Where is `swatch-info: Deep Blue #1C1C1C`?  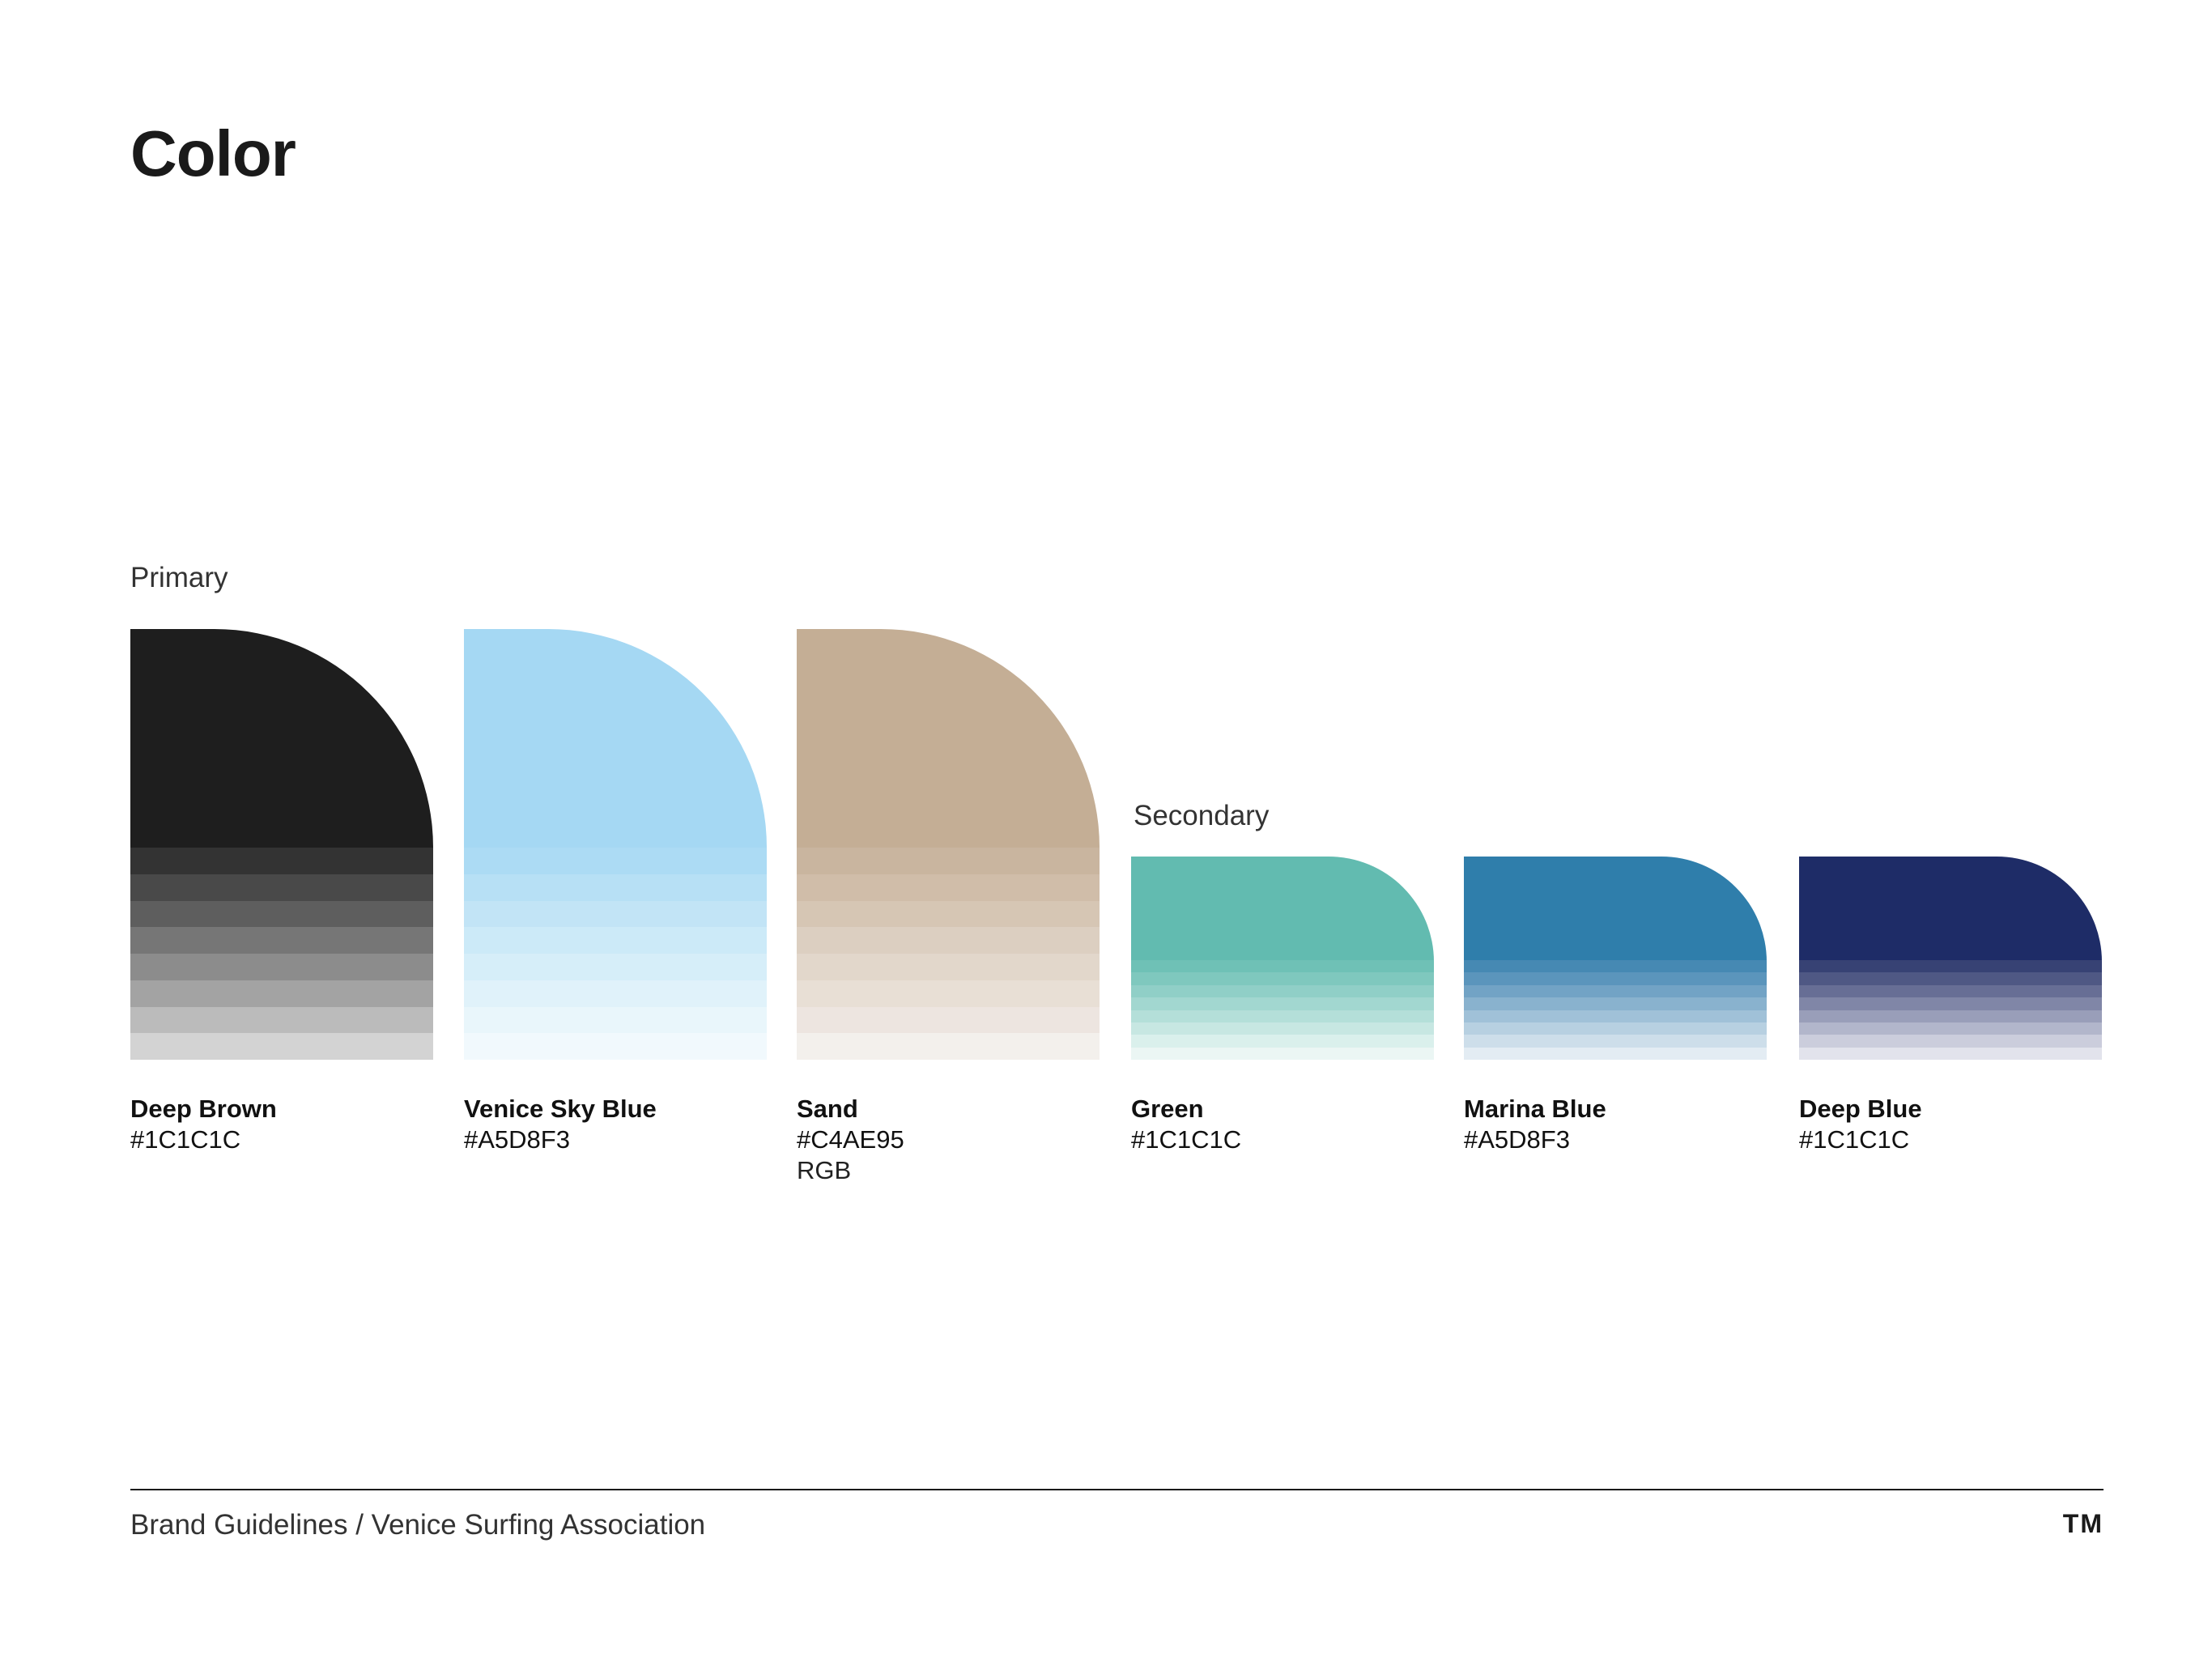 swatch-info: Deep Blue #1C1C1C is located at coordinates (1861, 1124).